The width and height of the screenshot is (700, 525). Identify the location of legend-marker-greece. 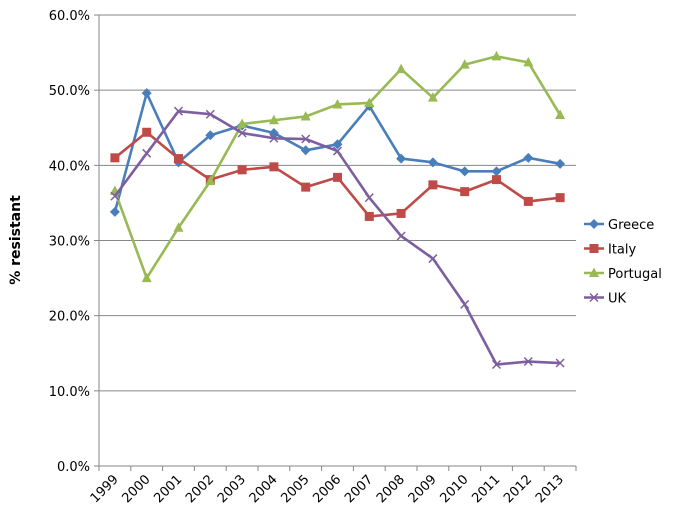
(594, 224).